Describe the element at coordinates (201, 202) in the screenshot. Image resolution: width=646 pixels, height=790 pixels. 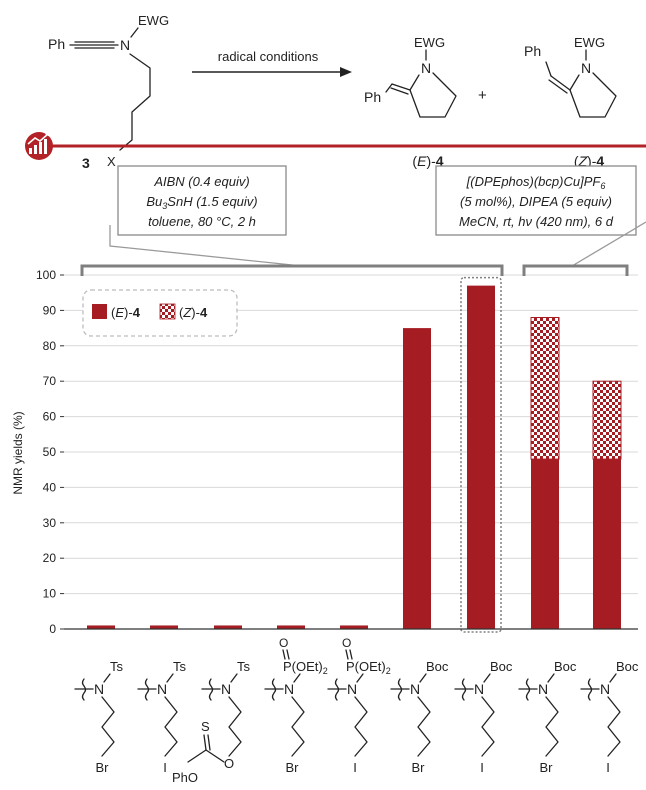
I see `tin-condition-line2: Bu3SnH (1.5 equiv)` at that location.